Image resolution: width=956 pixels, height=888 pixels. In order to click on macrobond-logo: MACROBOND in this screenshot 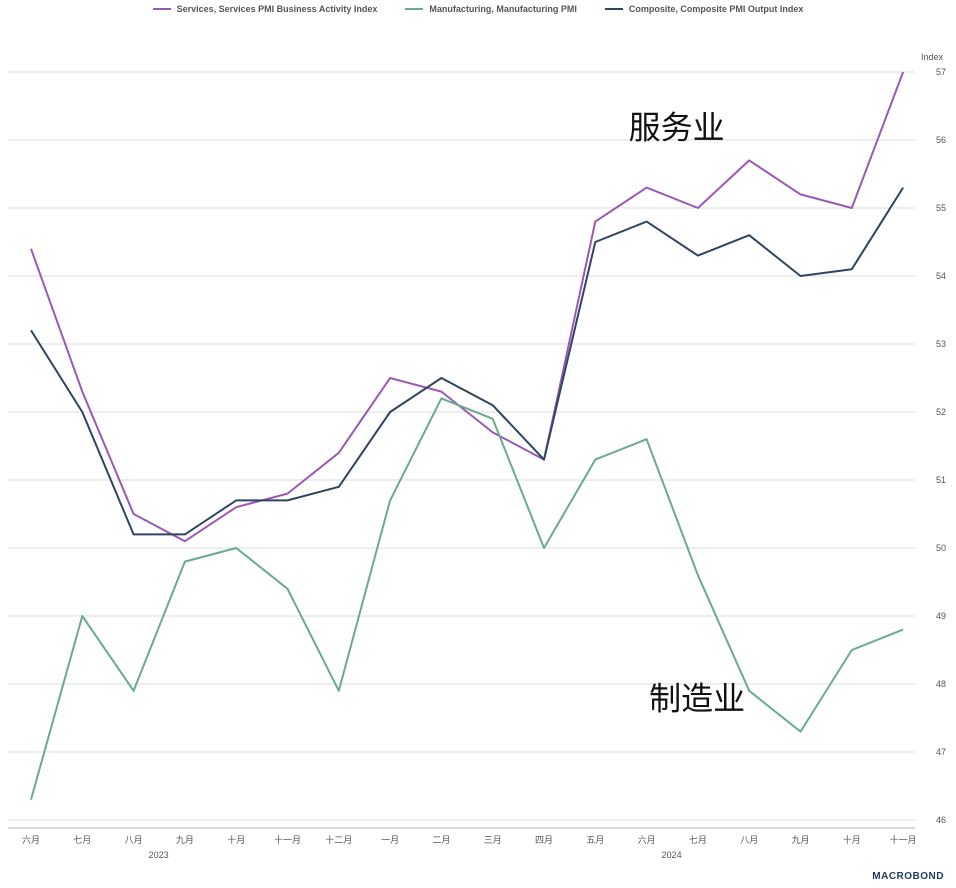, I will do `click(908, 876)`.